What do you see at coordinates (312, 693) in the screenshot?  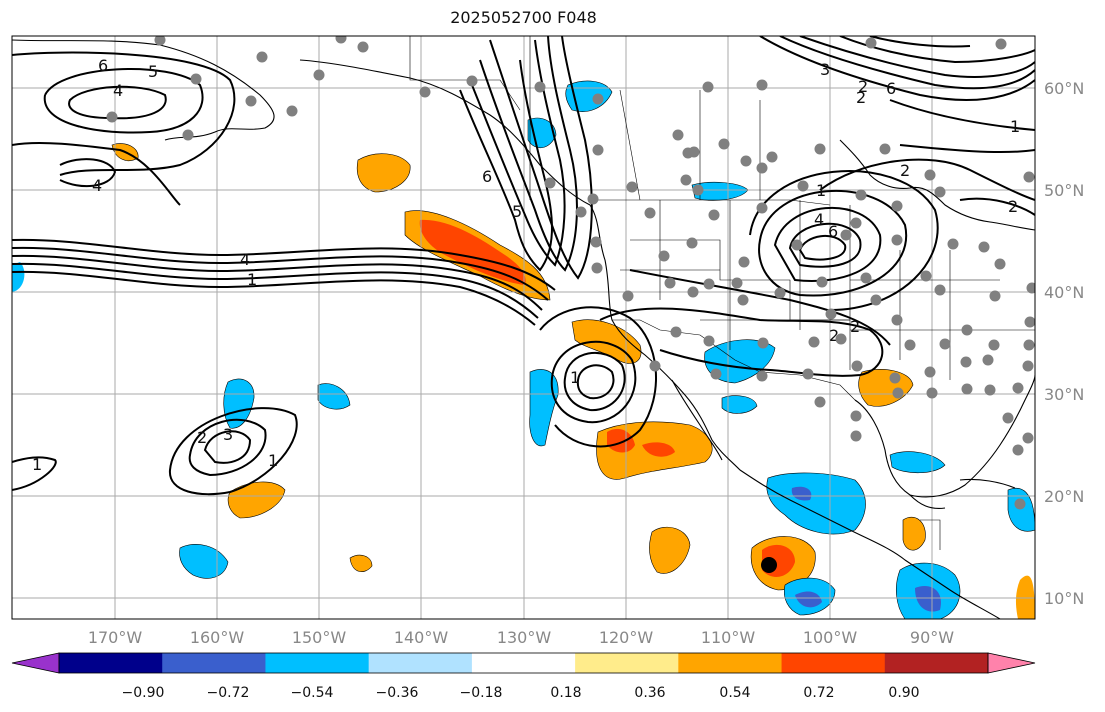 I see `colorbar-tick: −0.54` at bounding box center [312, 693].